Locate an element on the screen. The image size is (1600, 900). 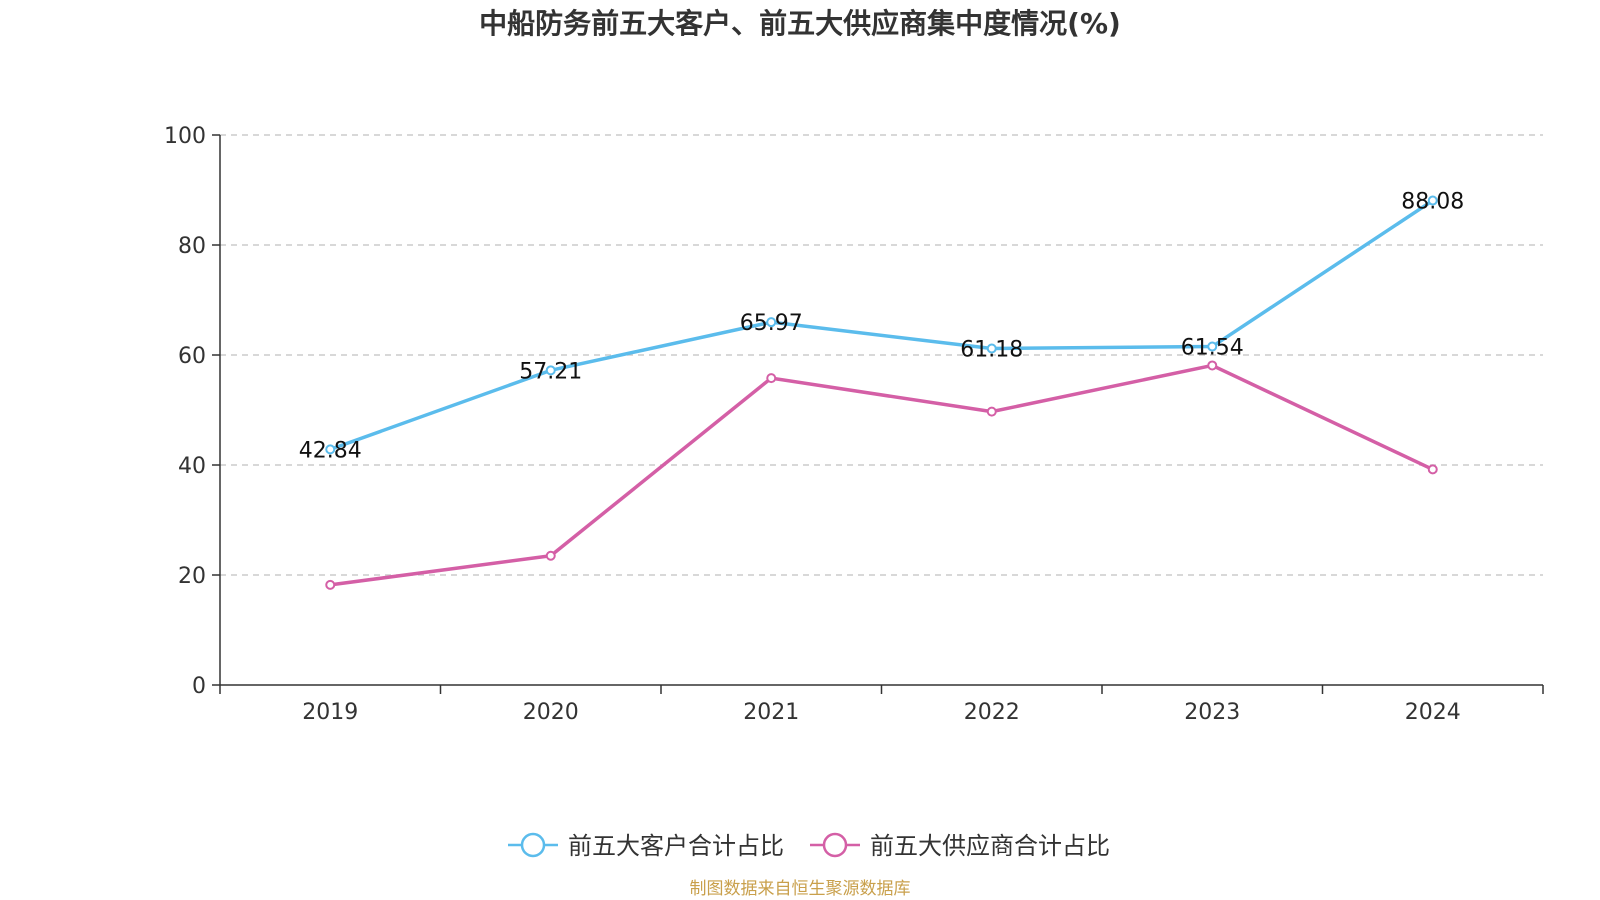
y-tick-label: 20 is located at coordinates (192, 576).